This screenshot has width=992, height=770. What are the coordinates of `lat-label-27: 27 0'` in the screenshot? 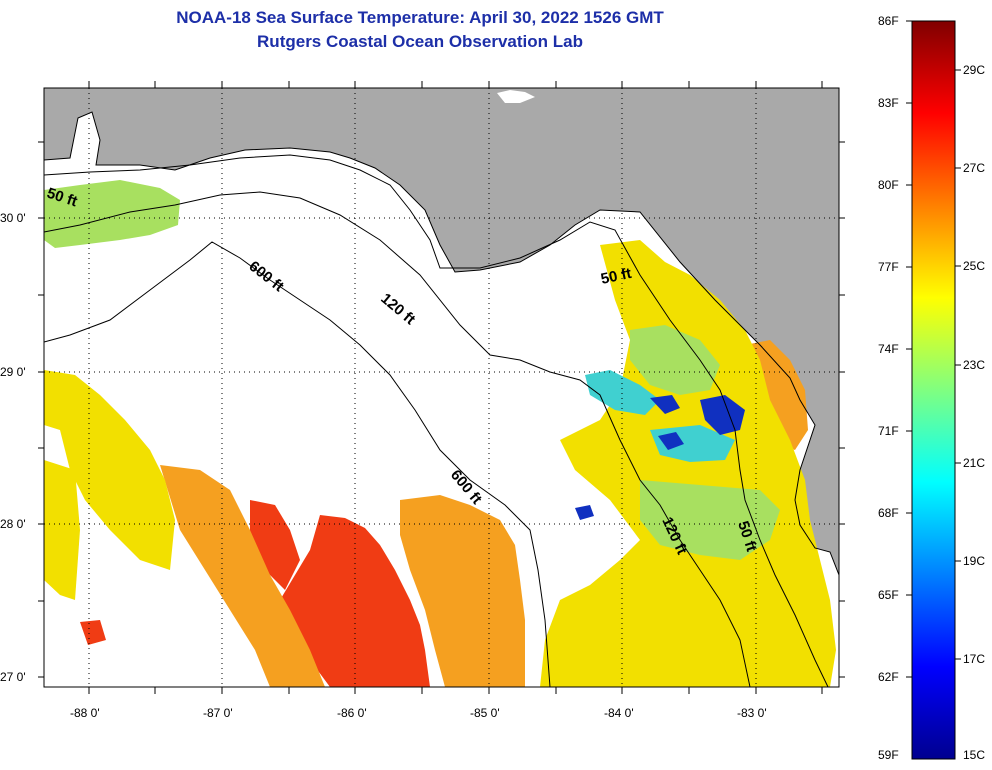 It's located at (13, 677).